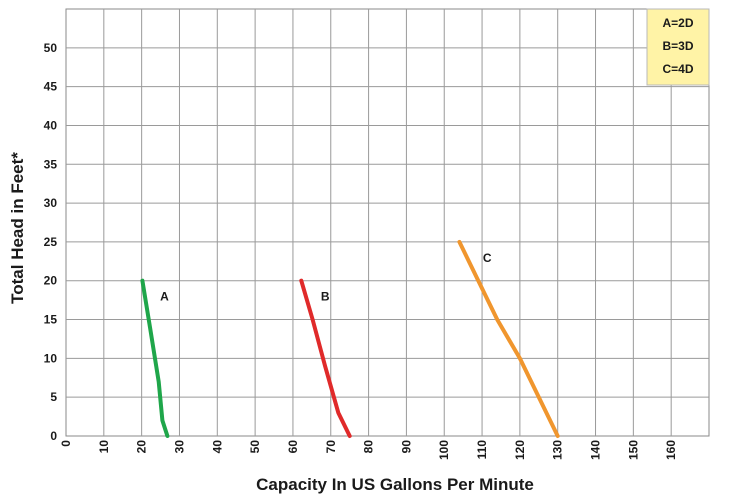 This screenshot has height=497, width=729. Describe the element at coordinates (51, 203) in the screenshot. I see `y-tick-label: 30` at that location.